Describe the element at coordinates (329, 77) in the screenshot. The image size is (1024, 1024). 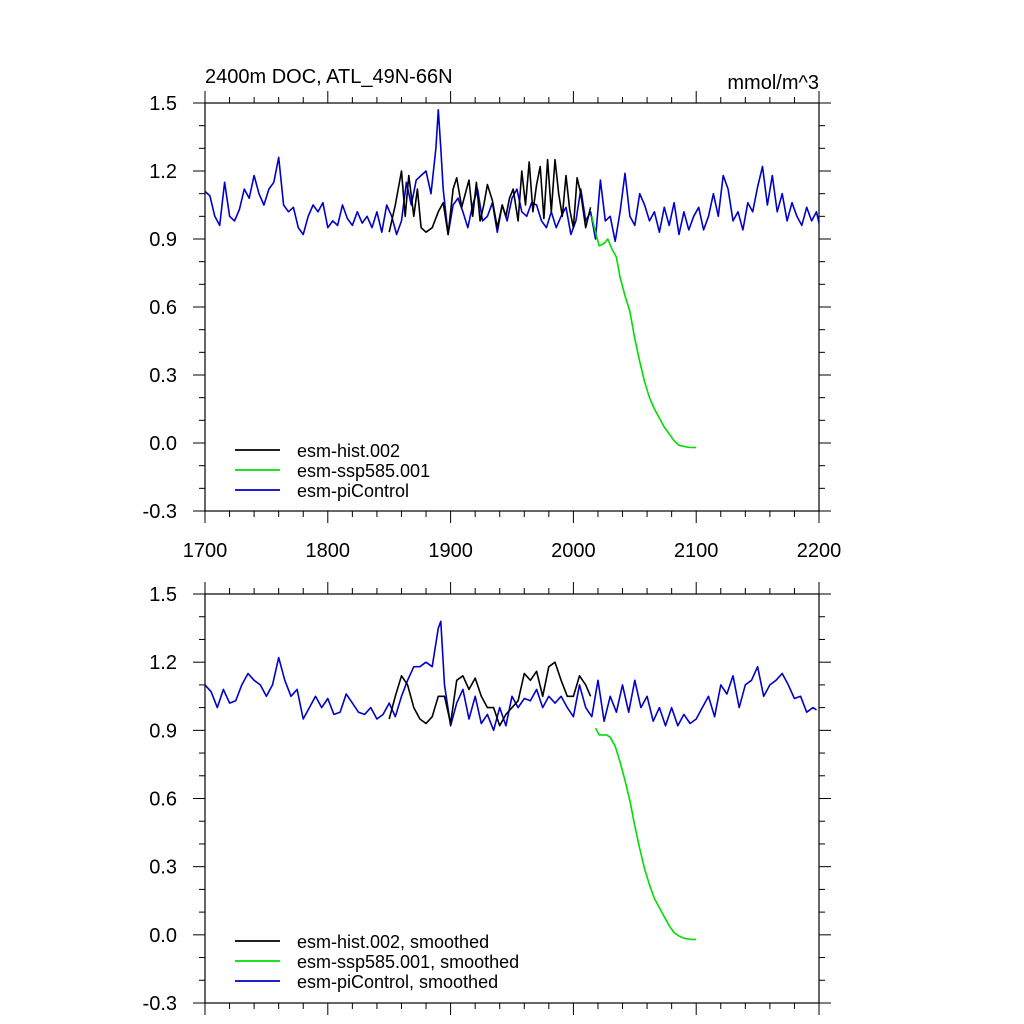
I see `chart-title: 2400m DOC, ATL_49N-66N` at that location.